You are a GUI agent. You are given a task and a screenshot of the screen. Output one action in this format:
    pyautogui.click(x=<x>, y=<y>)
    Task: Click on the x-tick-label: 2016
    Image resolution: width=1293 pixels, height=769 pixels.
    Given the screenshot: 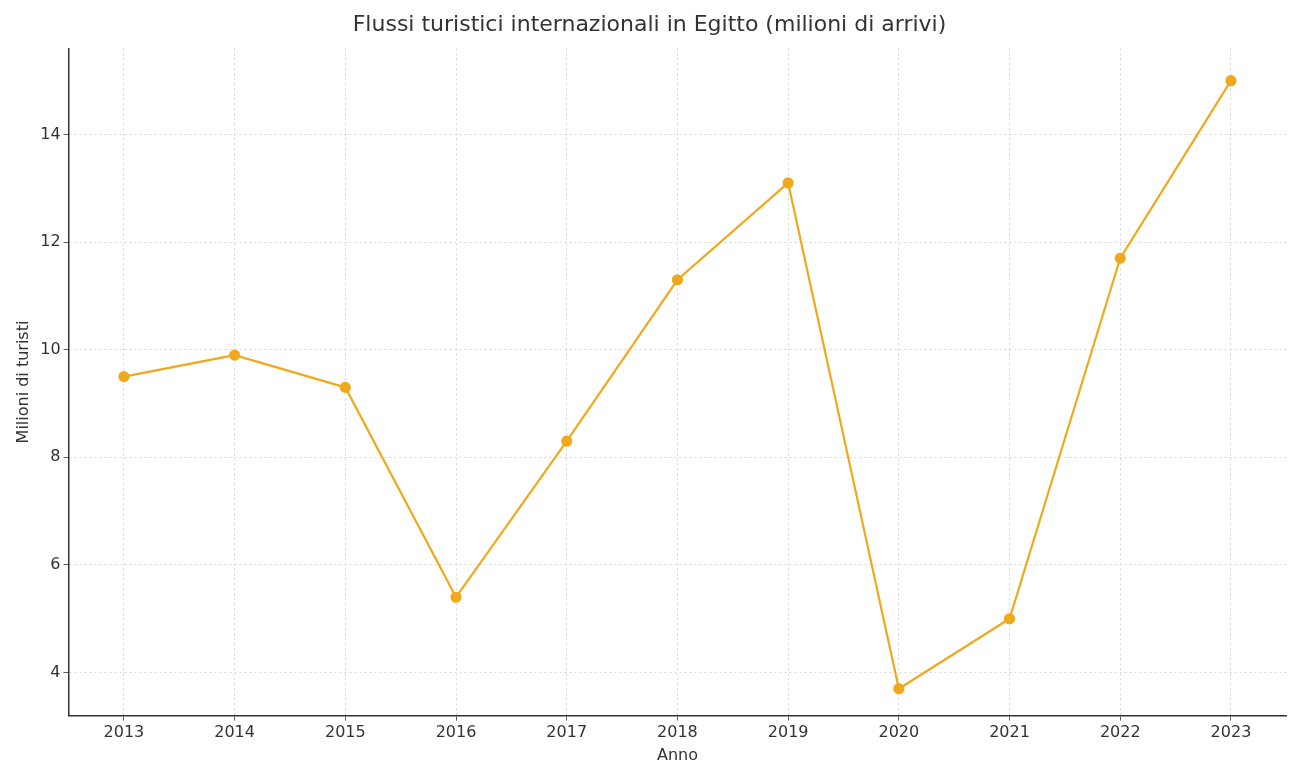 What is the action you would take?
    pyautogui.click(x=456, y=732)
    